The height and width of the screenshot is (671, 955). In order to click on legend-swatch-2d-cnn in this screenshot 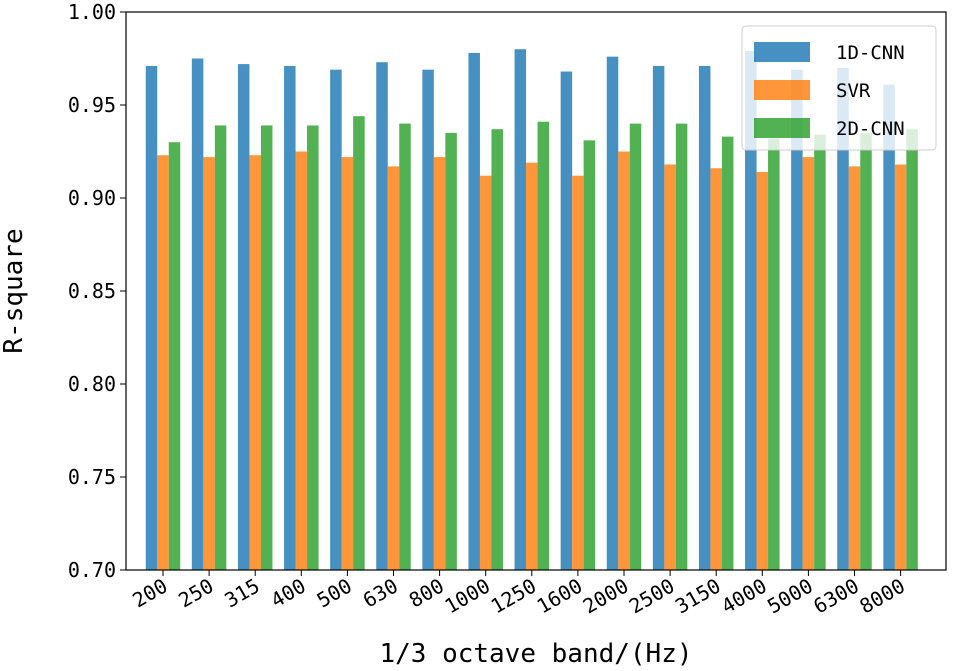, I will do `click(782, 128)`.